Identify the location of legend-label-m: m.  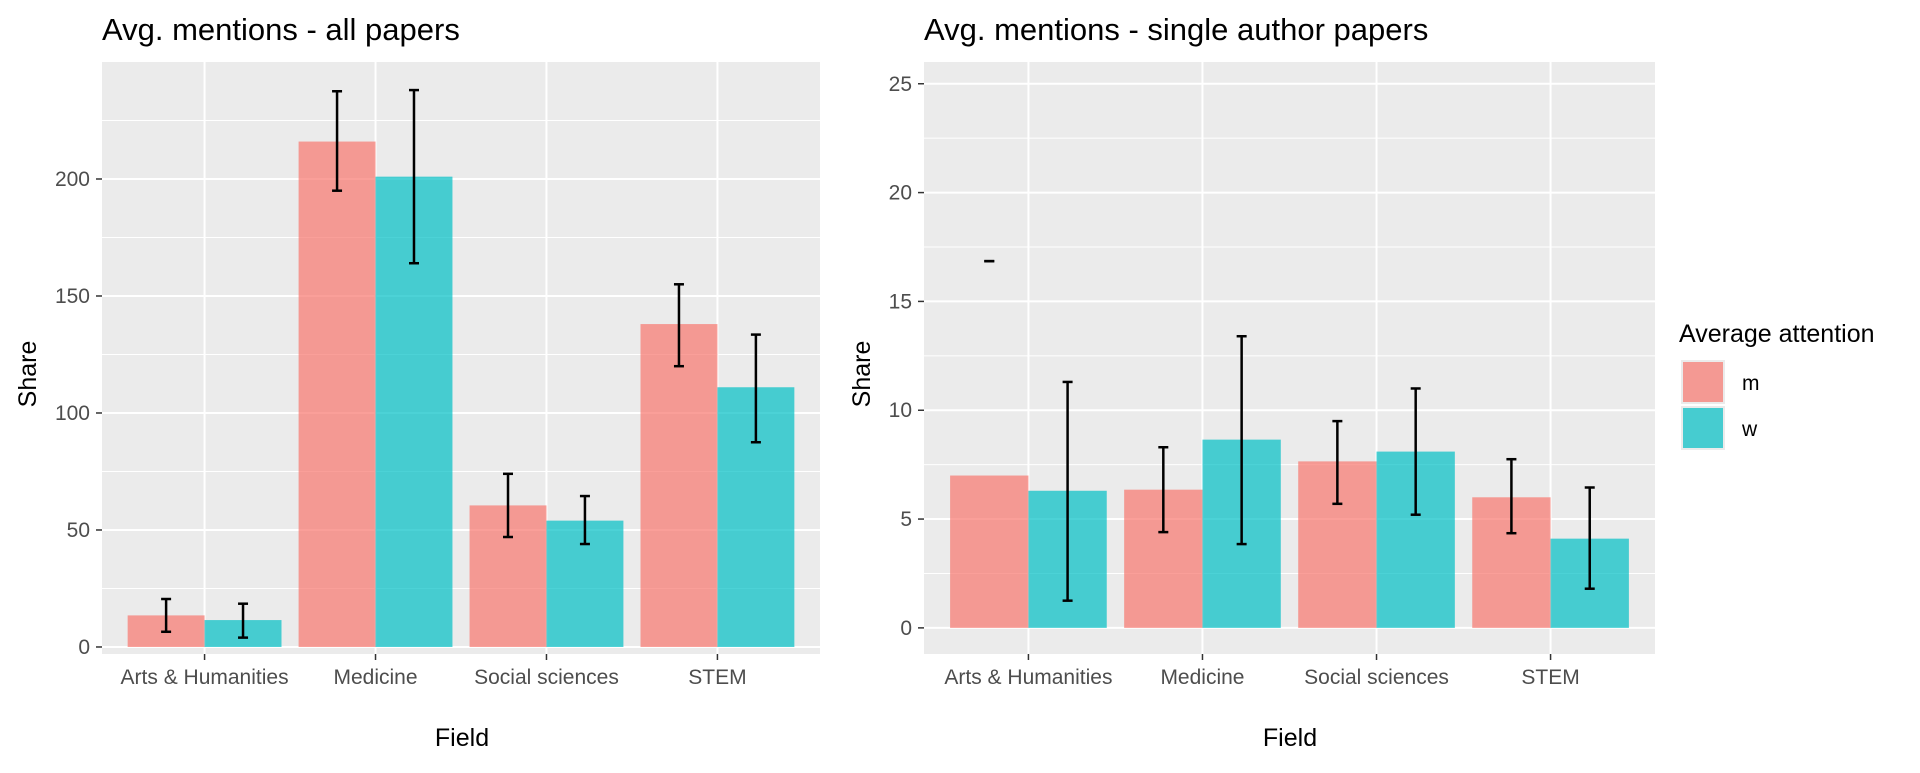
(1751, 383).